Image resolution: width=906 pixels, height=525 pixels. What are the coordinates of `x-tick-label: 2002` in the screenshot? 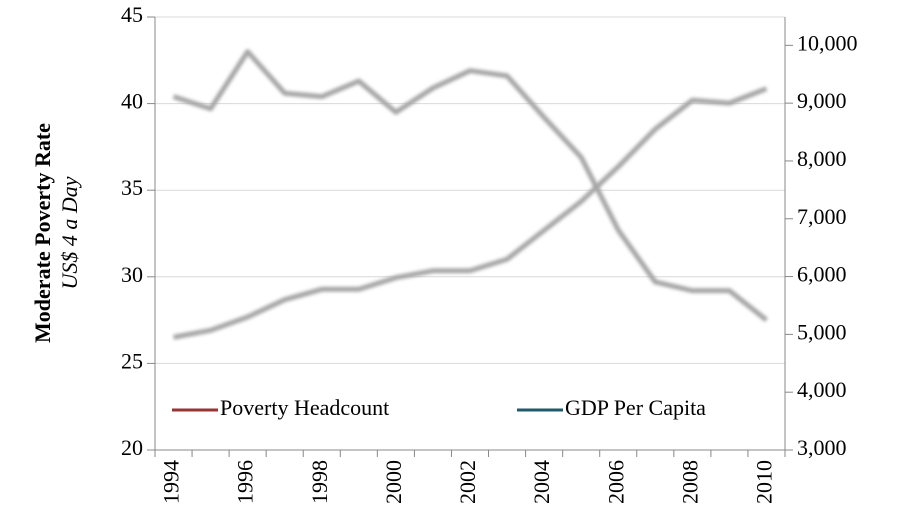 It's located at (467, 482).